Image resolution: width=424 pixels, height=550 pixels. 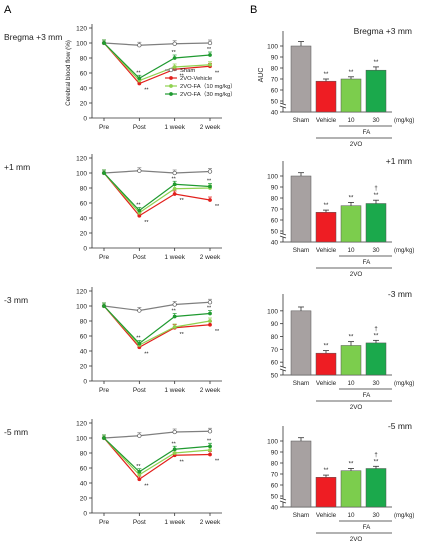 What do you see at coordinates (351, 383) in the screenshot?
I see `x-tick-label: 10` at bounding box center [351, 383].